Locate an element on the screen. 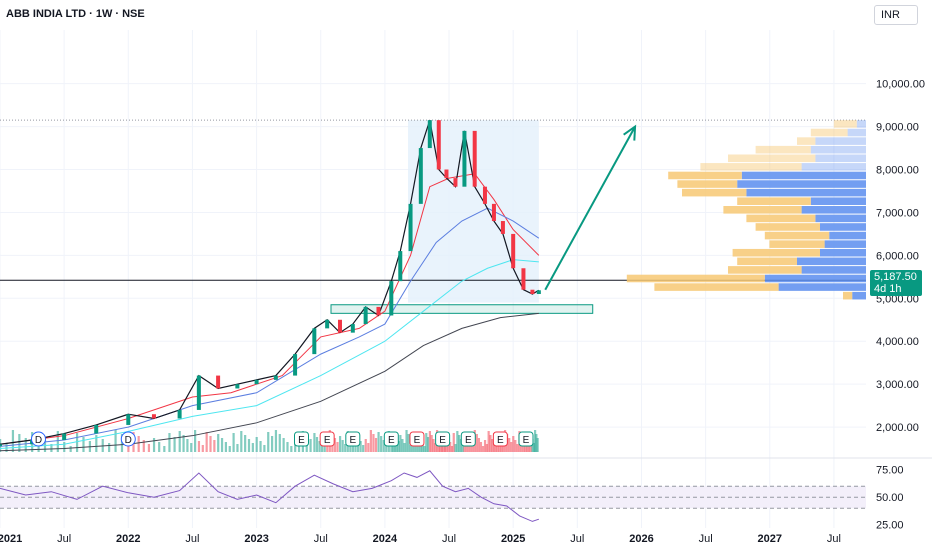 This screenshot has height=550, width=932. rsi-band is located at coordinates (433, 497).